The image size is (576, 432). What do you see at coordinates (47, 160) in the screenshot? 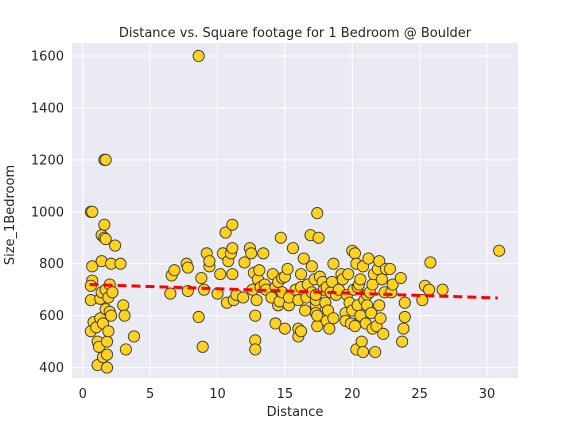
I see `y-tick-label: 1200` at bounding box center [47, 160].